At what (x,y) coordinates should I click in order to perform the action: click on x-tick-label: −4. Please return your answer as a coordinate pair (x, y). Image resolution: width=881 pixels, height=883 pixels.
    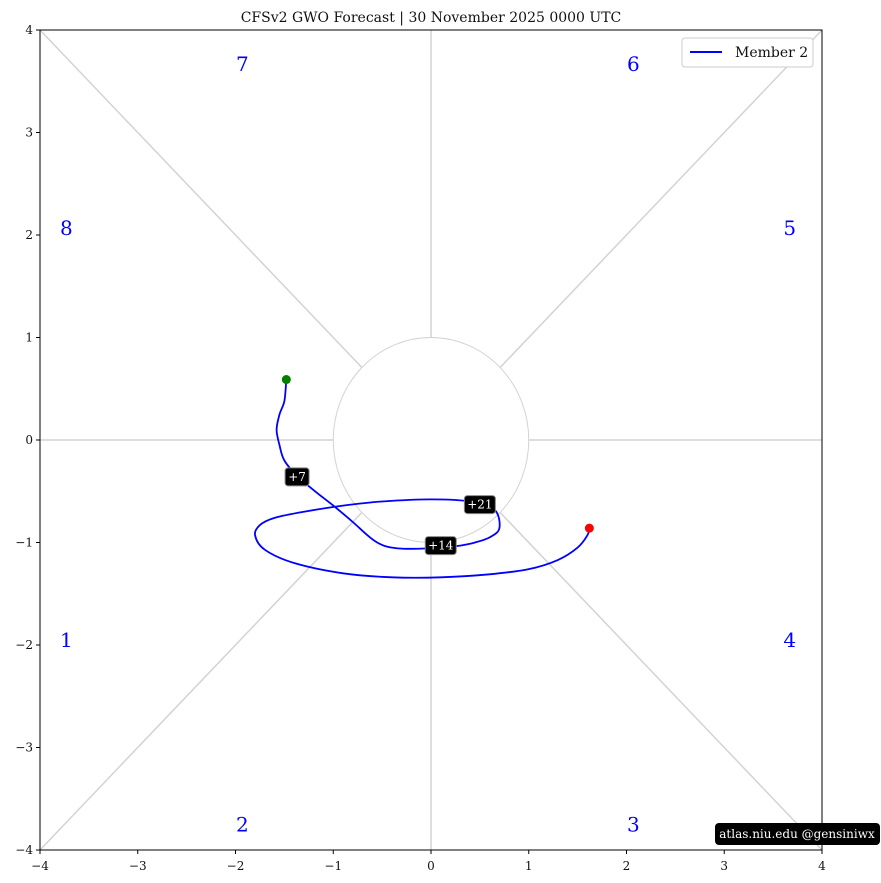
    Looking at the image, I should click on (40, 866).